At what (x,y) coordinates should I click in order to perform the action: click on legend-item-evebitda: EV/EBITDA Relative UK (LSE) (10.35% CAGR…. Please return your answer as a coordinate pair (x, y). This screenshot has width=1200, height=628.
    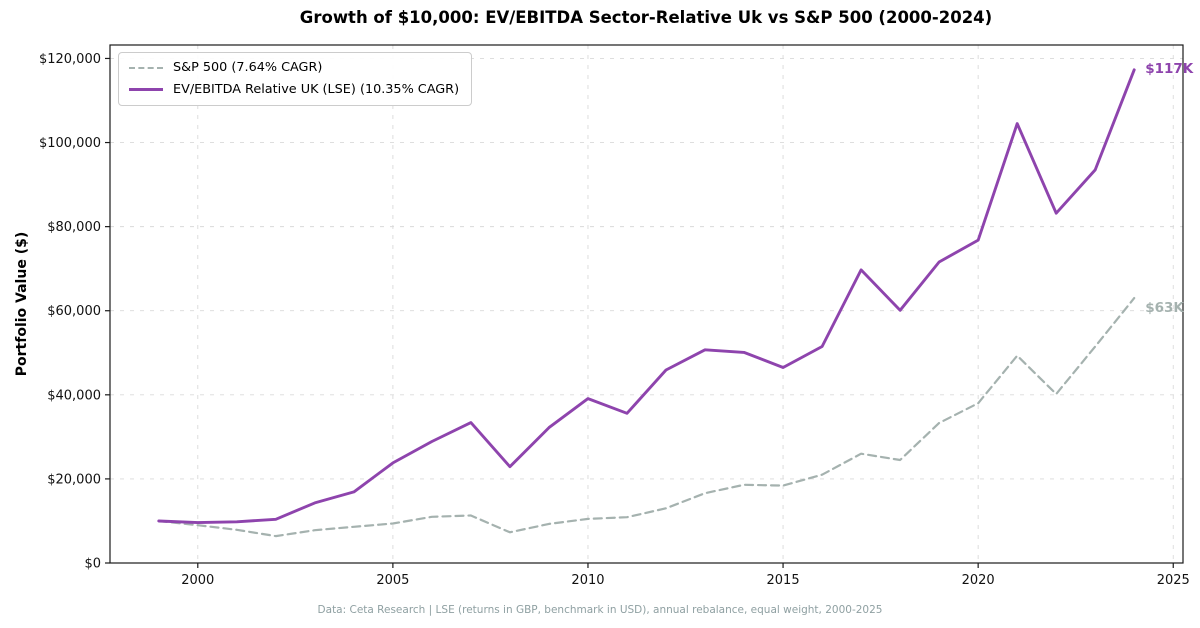
    Looking at the image, I should click on (294, 89).